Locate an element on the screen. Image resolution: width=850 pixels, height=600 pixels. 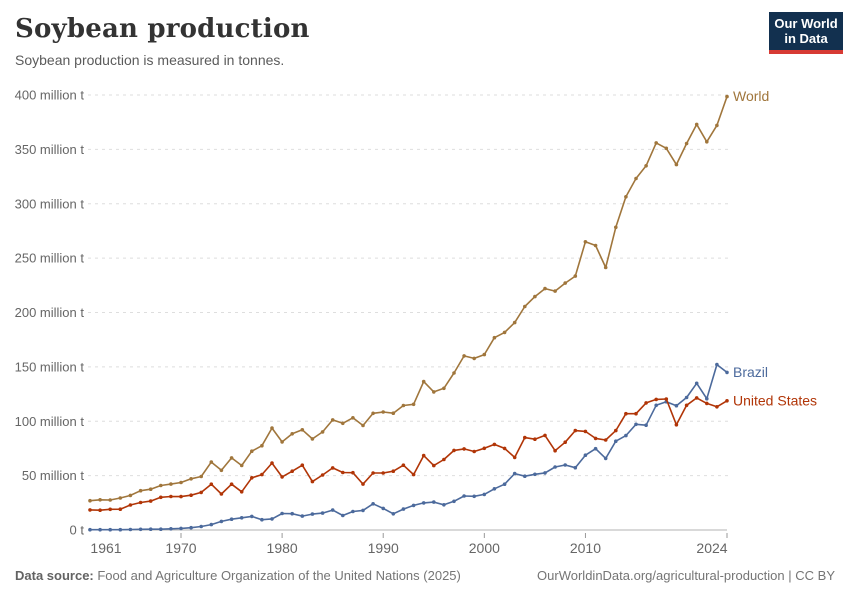
owid-logo: Our World in Data is located at coordinates (806, 33).